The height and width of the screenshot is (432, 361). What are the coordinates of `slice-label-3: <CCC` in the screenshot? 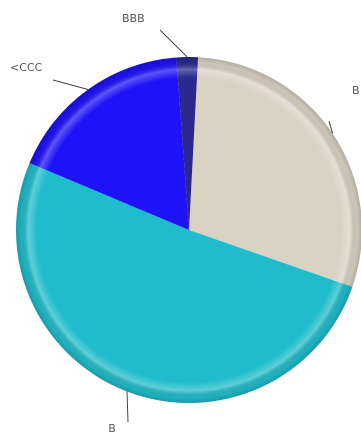 It's located at (26, 67).